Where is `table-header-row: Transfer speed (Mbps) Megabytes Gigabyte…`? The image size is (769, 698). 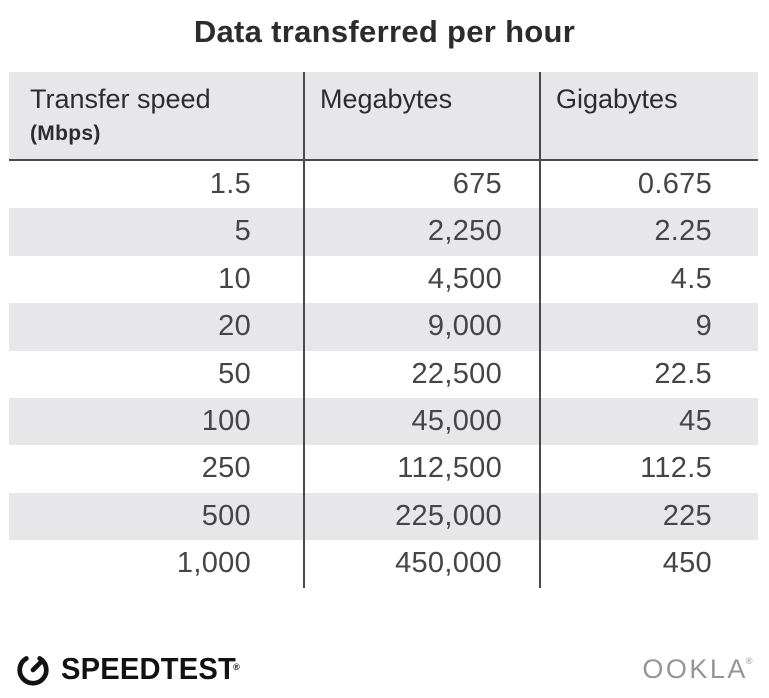
table-header-row: Transfer speed (Mbps) Megabytes Gigabyte… is located at coordinates (383, 116).